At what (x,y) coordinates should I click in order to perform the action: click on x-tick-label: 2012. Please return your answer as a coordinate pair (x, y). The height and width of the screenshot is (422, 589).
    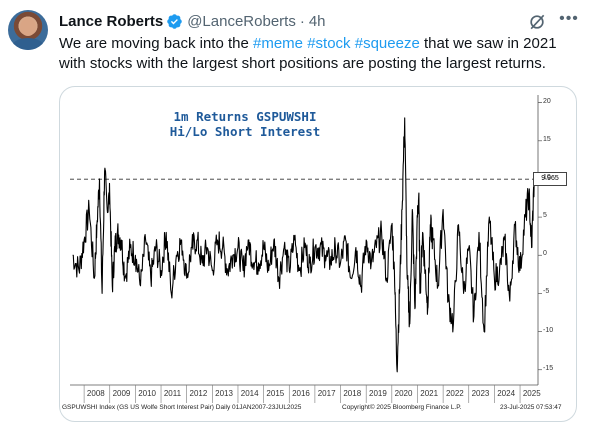
    Looking at the image, I should click on (198, 393).